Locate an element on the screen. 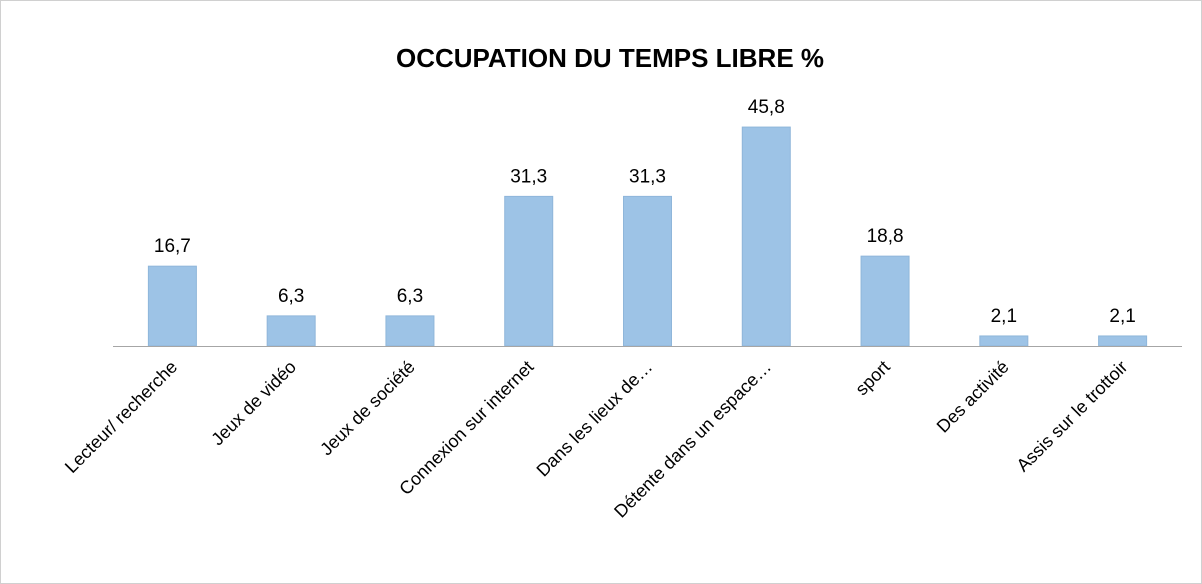 Image resolution: width=1202 pixels, height=584 pixels. data-label: 45,8 is located at coordinates (766, 107).